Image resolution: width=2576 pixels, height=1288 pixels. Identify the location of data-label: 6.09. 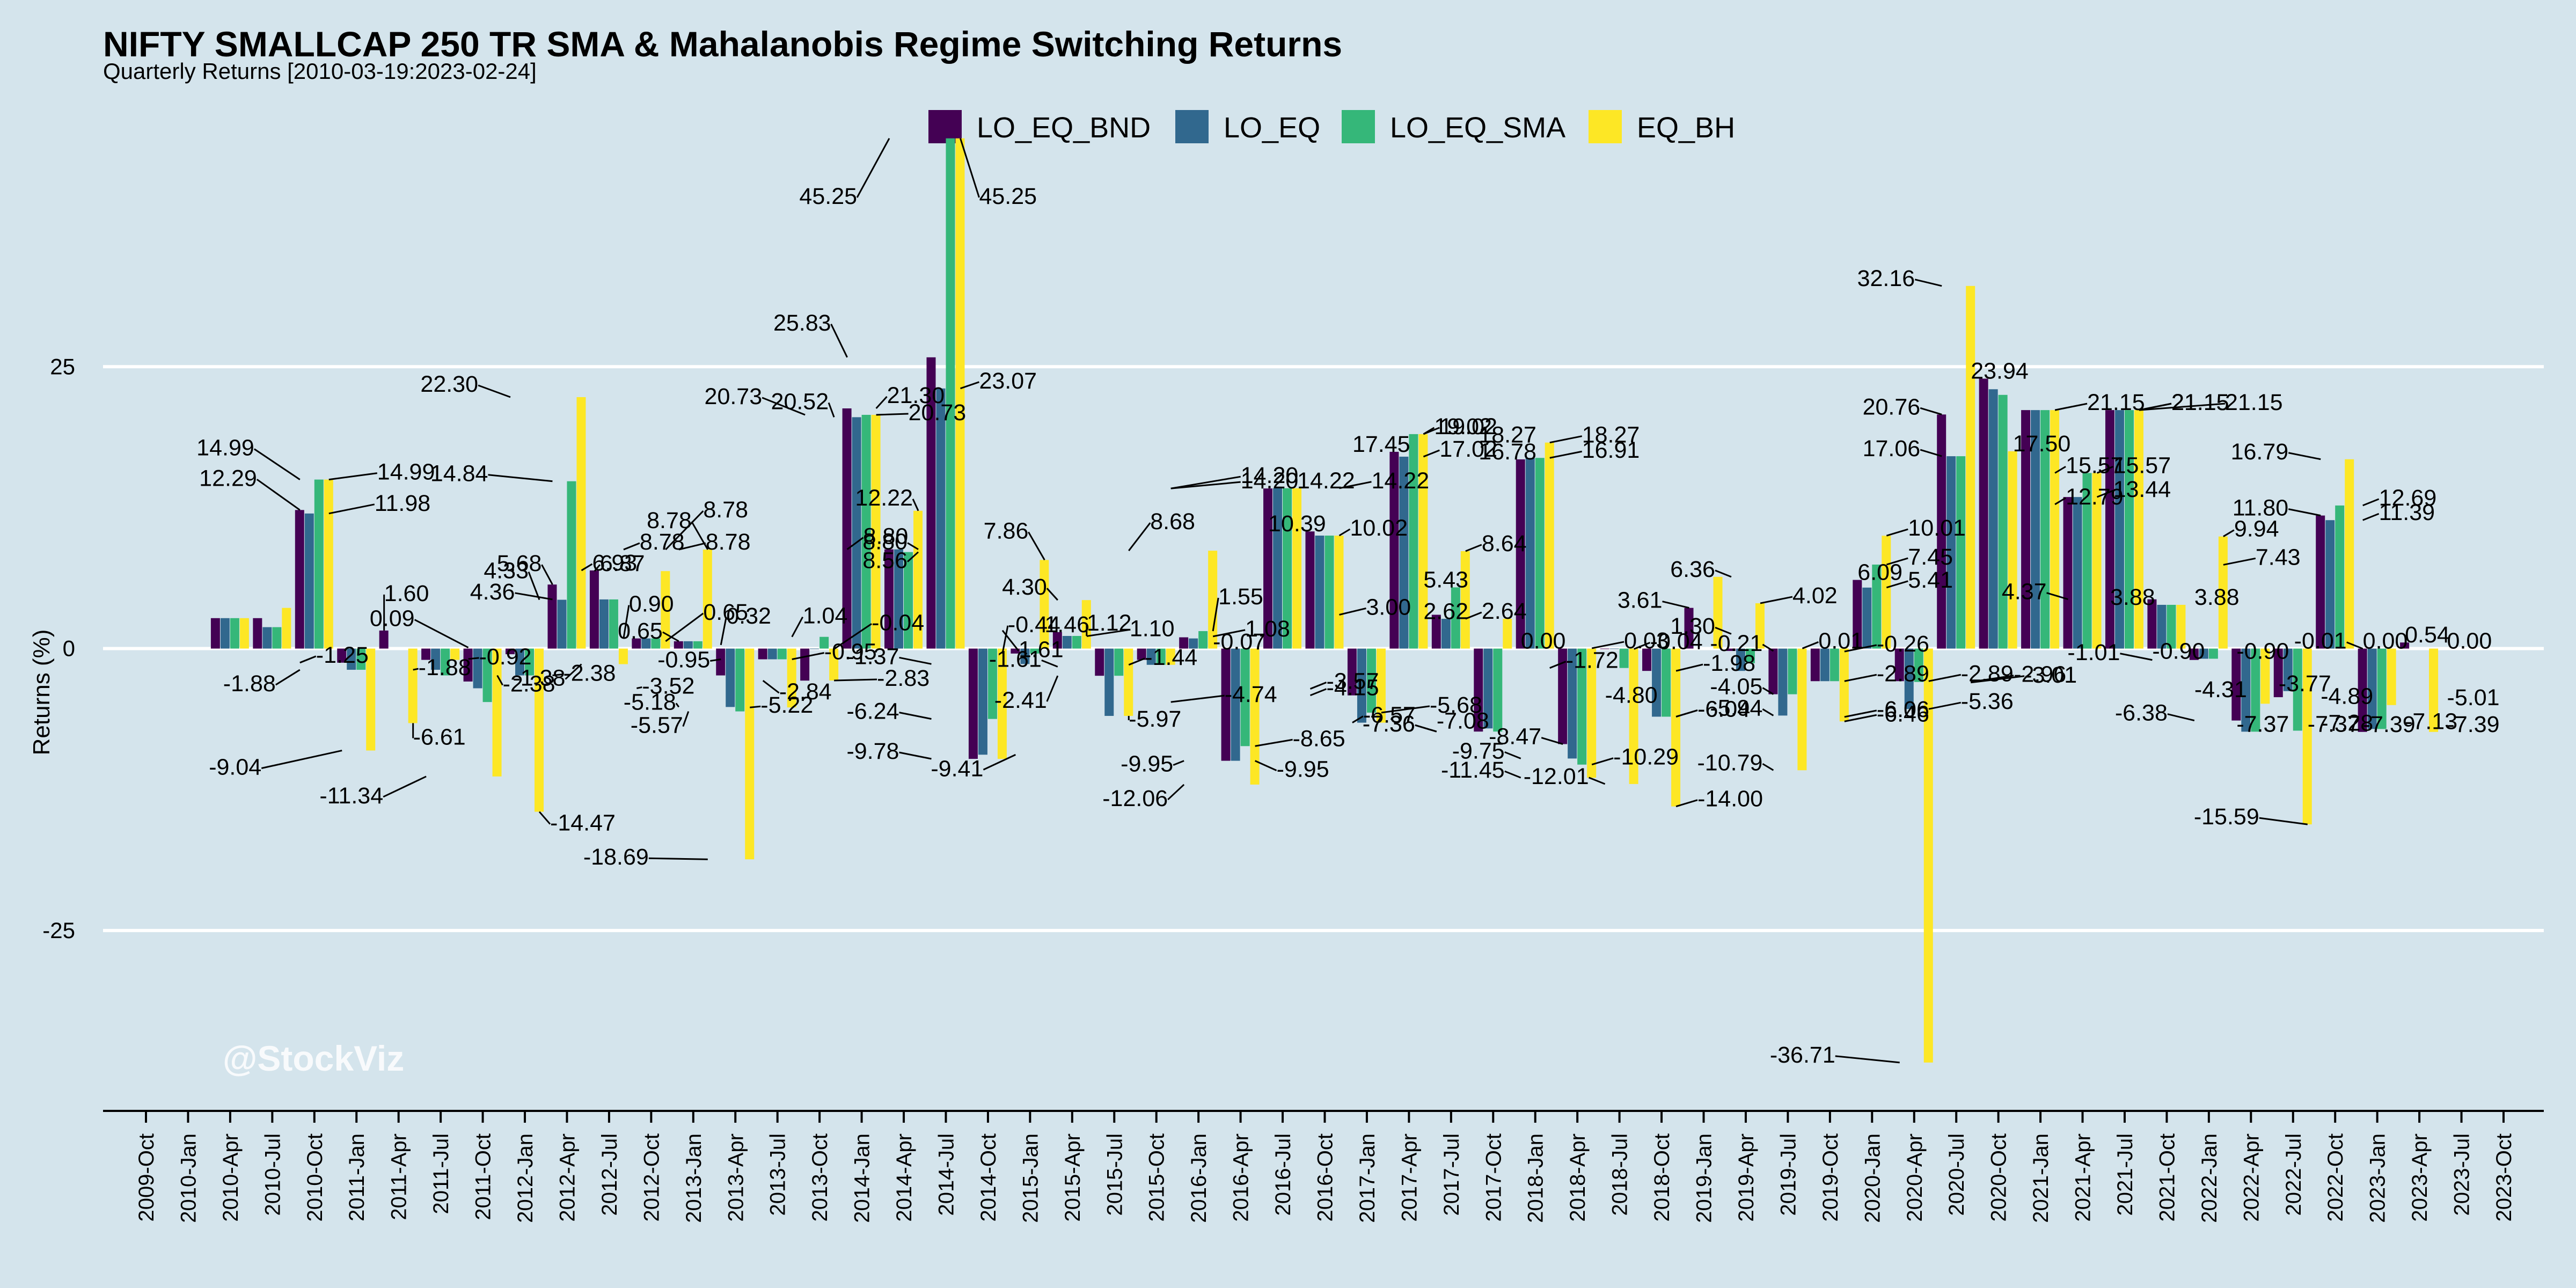
(1879, 573).